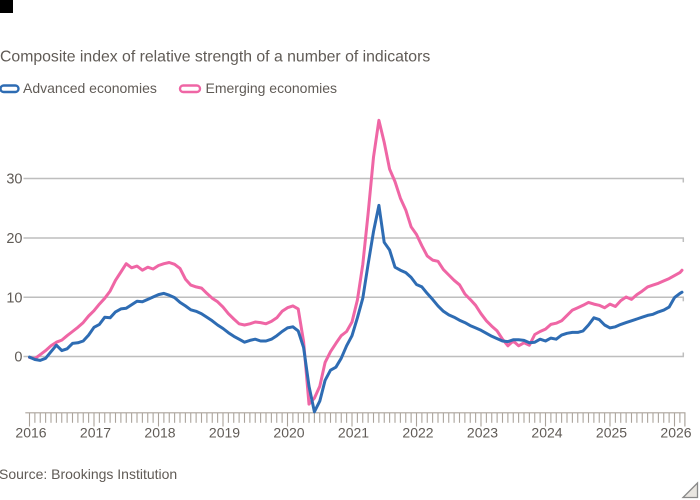 The width and height of the screenshot is (700, 500). What do you see at coordinates (88, 474) in the screenshot?
I see `svg-text: Source: Brookings Institution` at bounding box center [88, 474].